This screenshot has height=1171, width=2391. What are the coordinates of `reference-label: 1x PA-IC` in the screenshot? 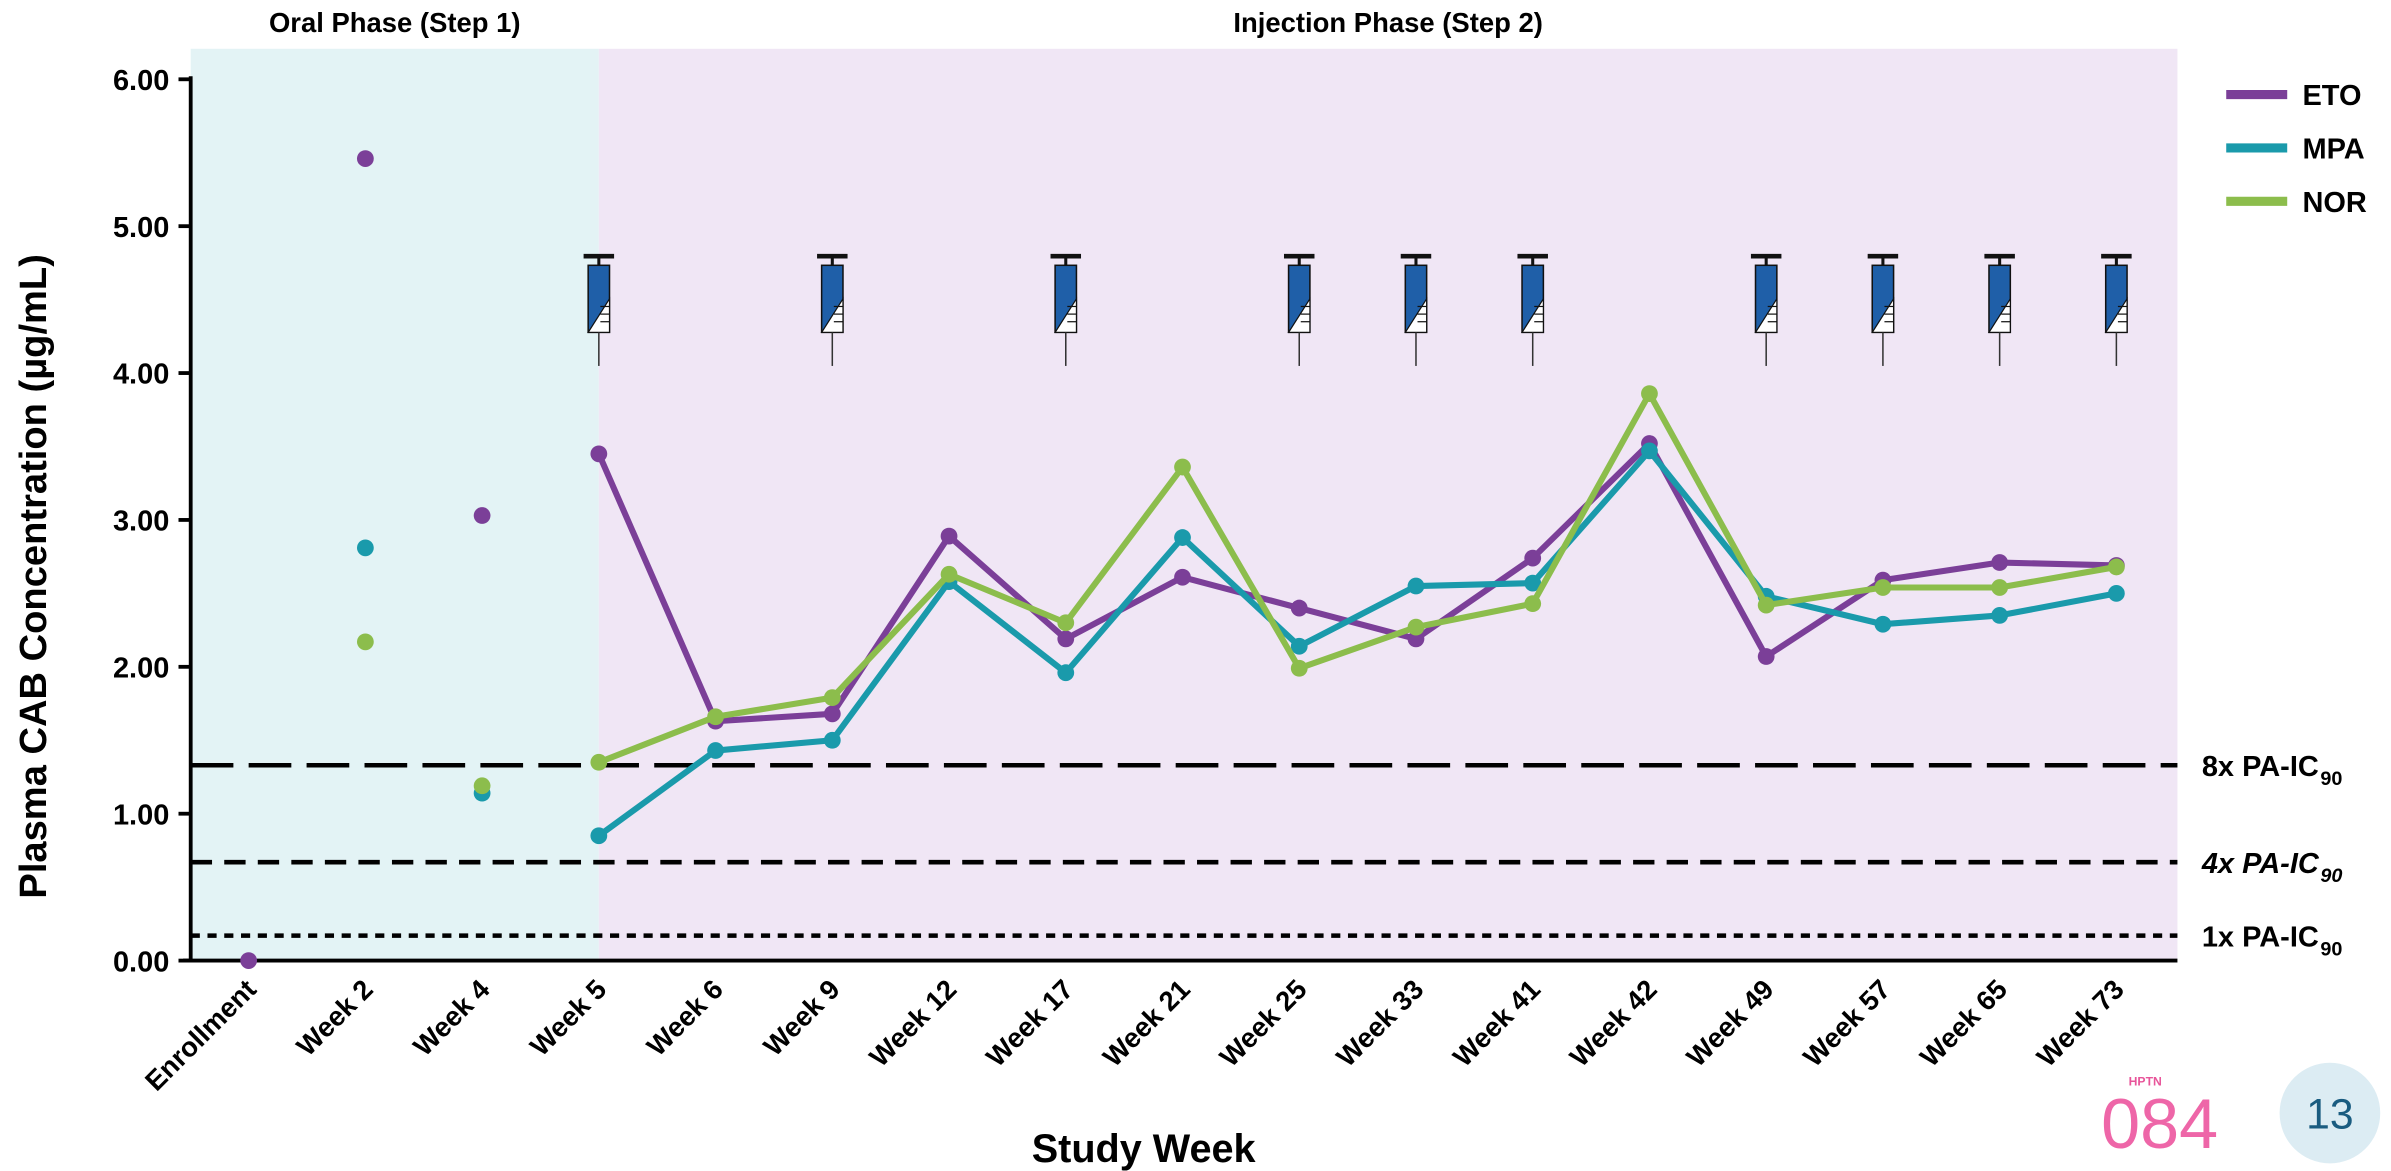 It's located at (2260, 937).